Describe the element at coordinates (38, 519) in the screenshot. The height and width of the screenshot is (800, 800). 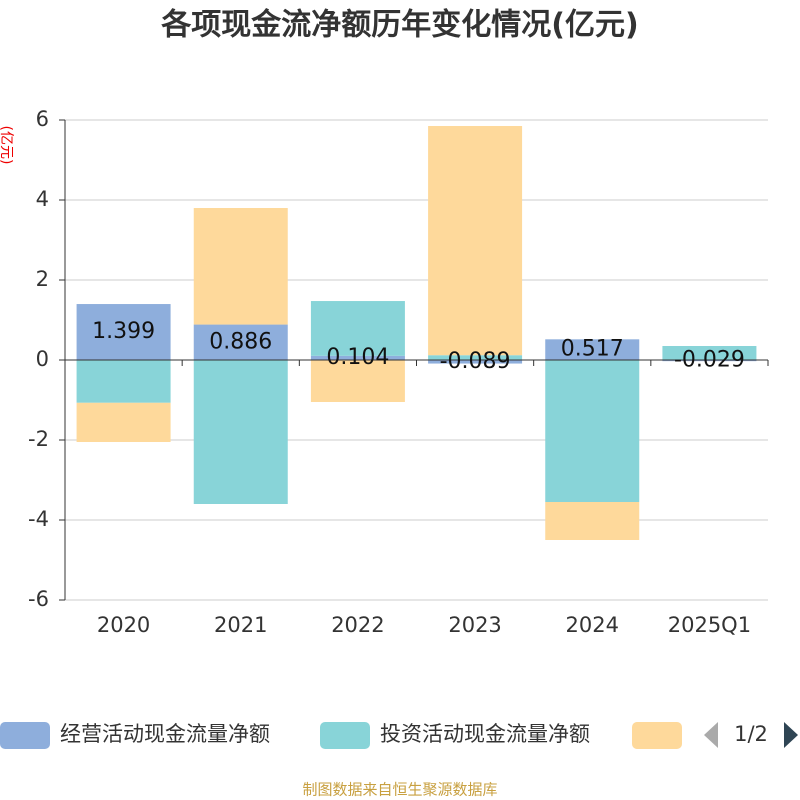
I see `y-tick-label: -4` at that location.